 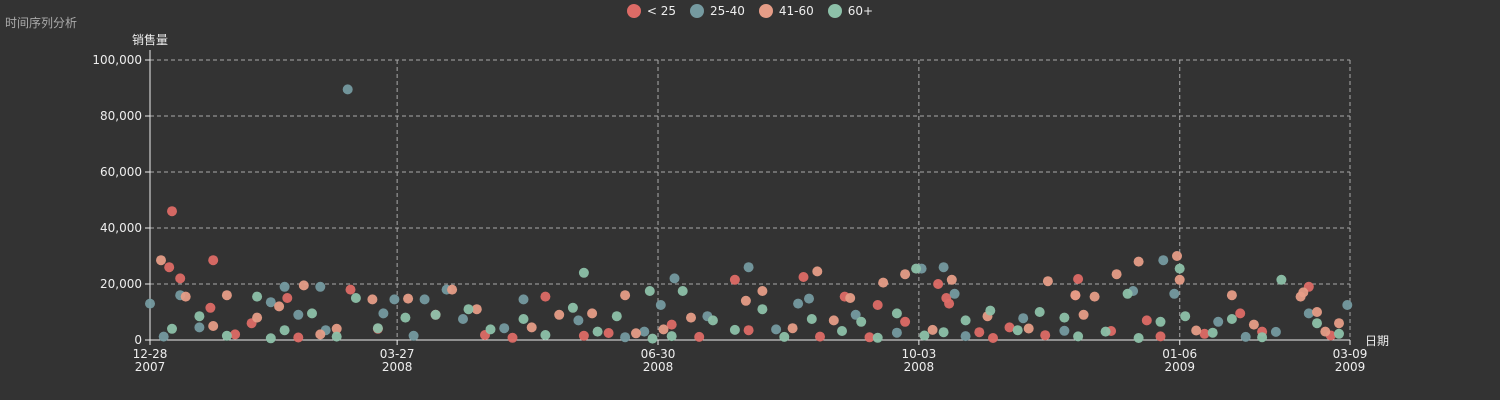 I want to click on x-axis-title: 日期, so click(x=1377, y=341).